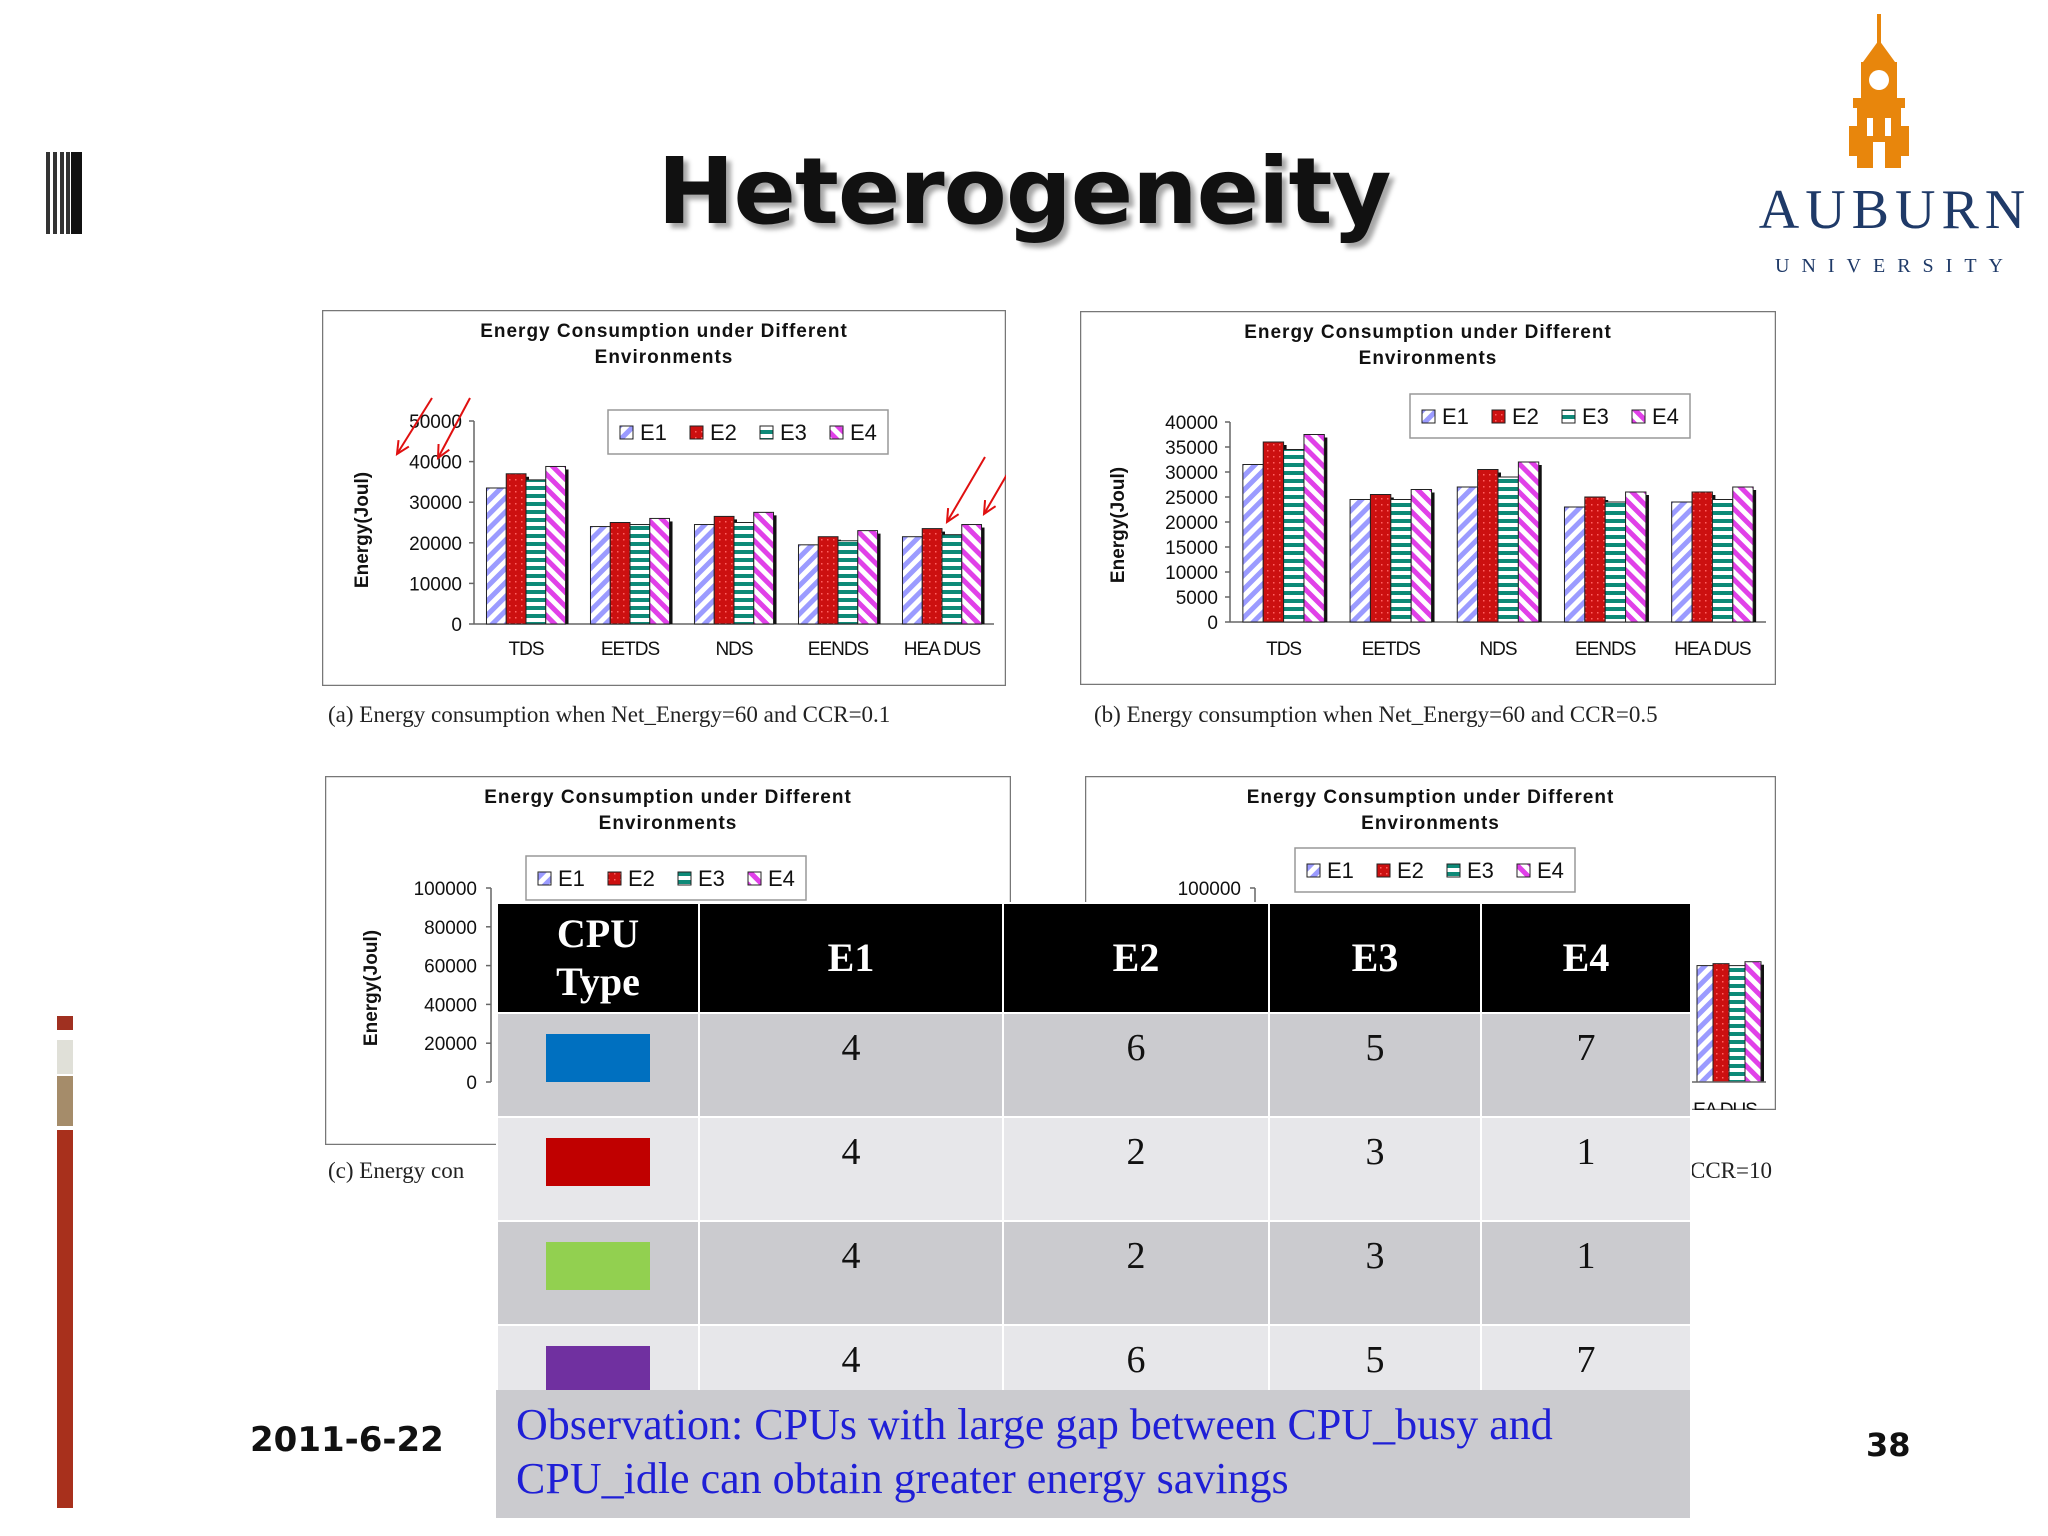 This screenshot has width=2048, height=1536. I want to click on cpu-type-swatch-cell, so click(598, 1273).